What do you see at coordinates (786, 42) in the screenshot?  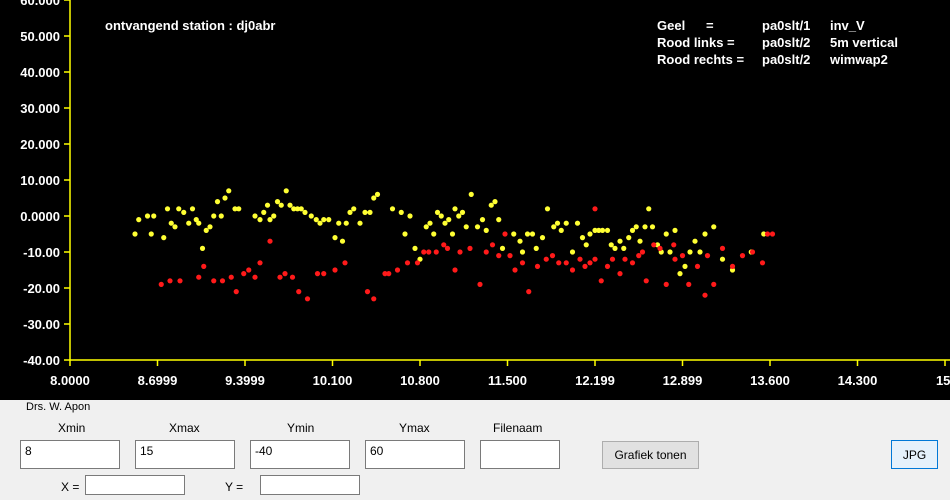 I see `legend-station: pa0slt/2` at bounding box center [786, 42].